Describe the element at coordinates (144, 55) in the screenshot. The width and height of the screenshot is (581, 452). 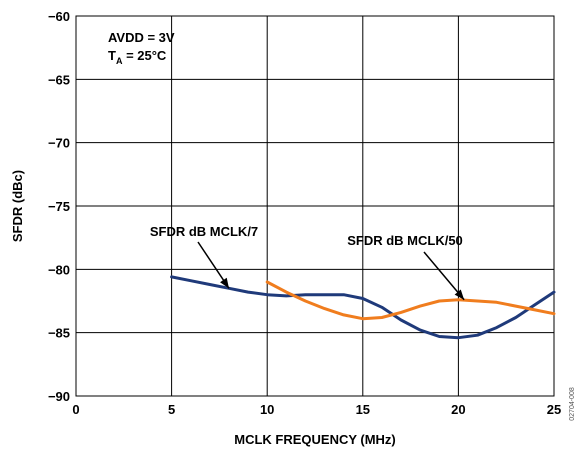
I see `condition-temp-value: = 25°C` at that location.